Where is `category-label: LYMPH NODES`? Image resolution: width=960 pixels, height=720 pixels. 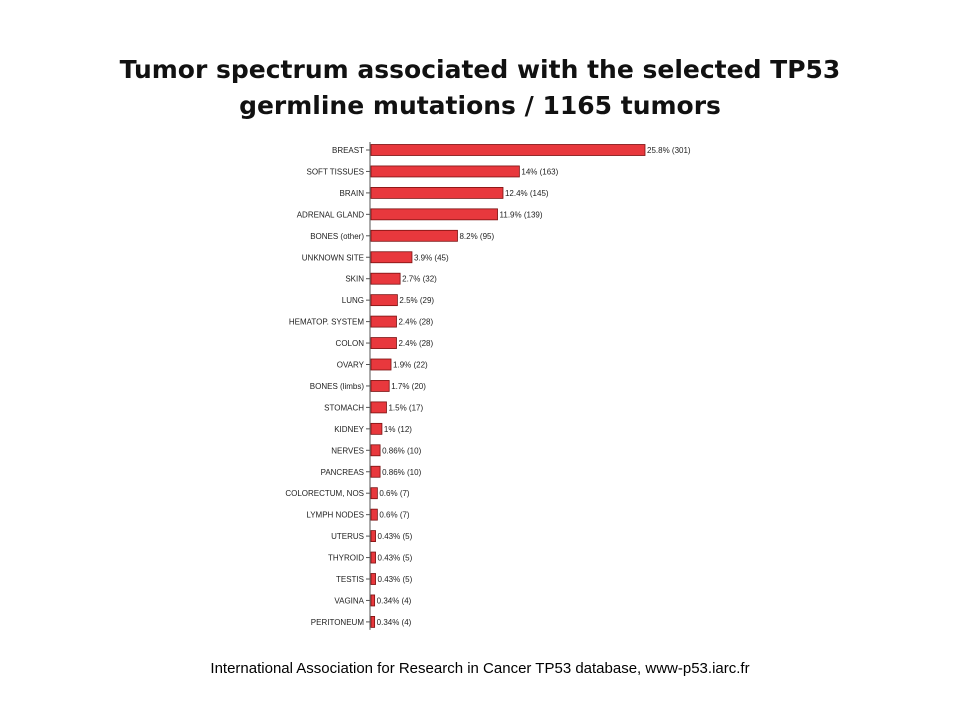
category-label: LYMPH NODES is located at coordinates (335, 515).